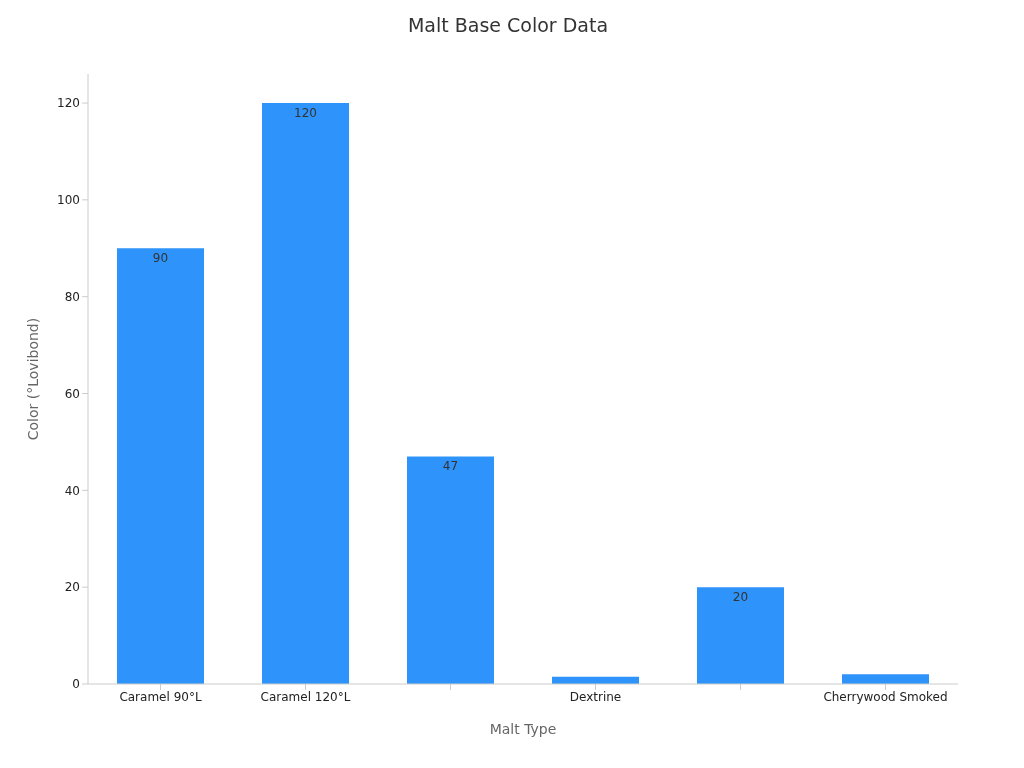 This screenshot has width=1024, height=768. Describe the element at coordinates (76, 684) in the screenshot. I see `y-tick-label: 0` at that location.